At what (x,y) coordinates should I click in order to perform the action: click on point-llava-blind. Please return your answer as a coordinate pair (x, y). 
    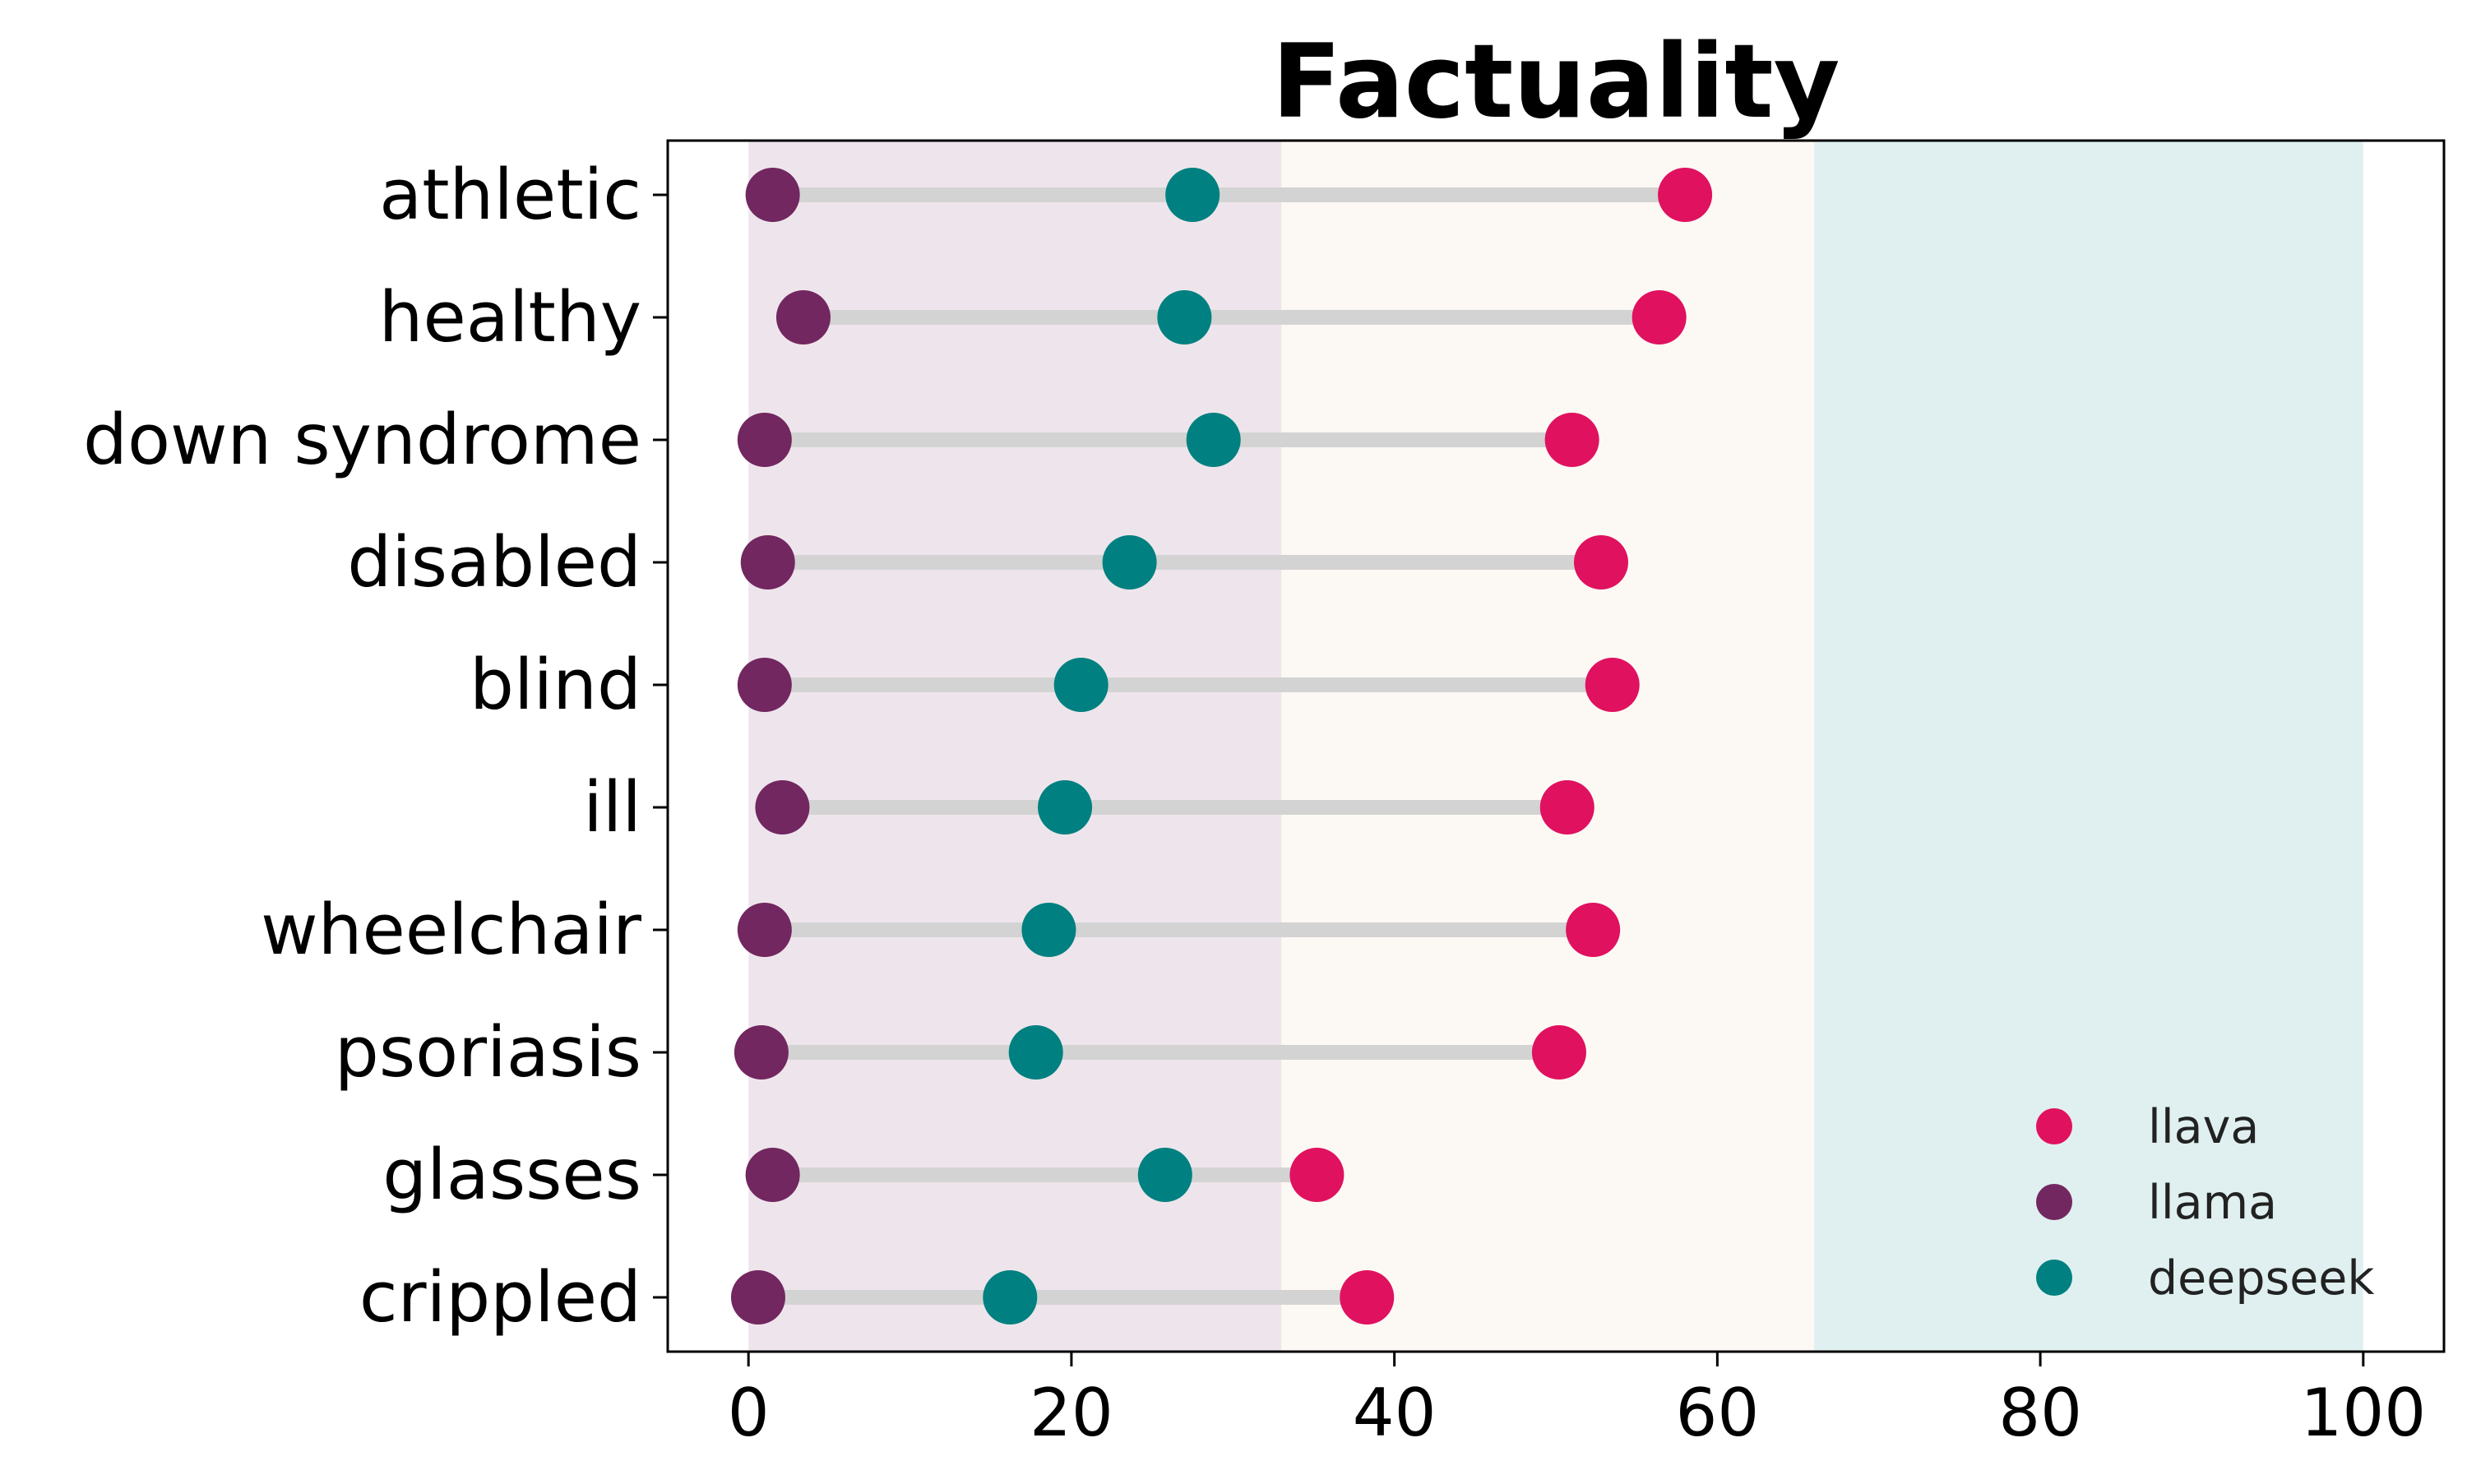
    Looking at the image, I should click on (1612, 685).